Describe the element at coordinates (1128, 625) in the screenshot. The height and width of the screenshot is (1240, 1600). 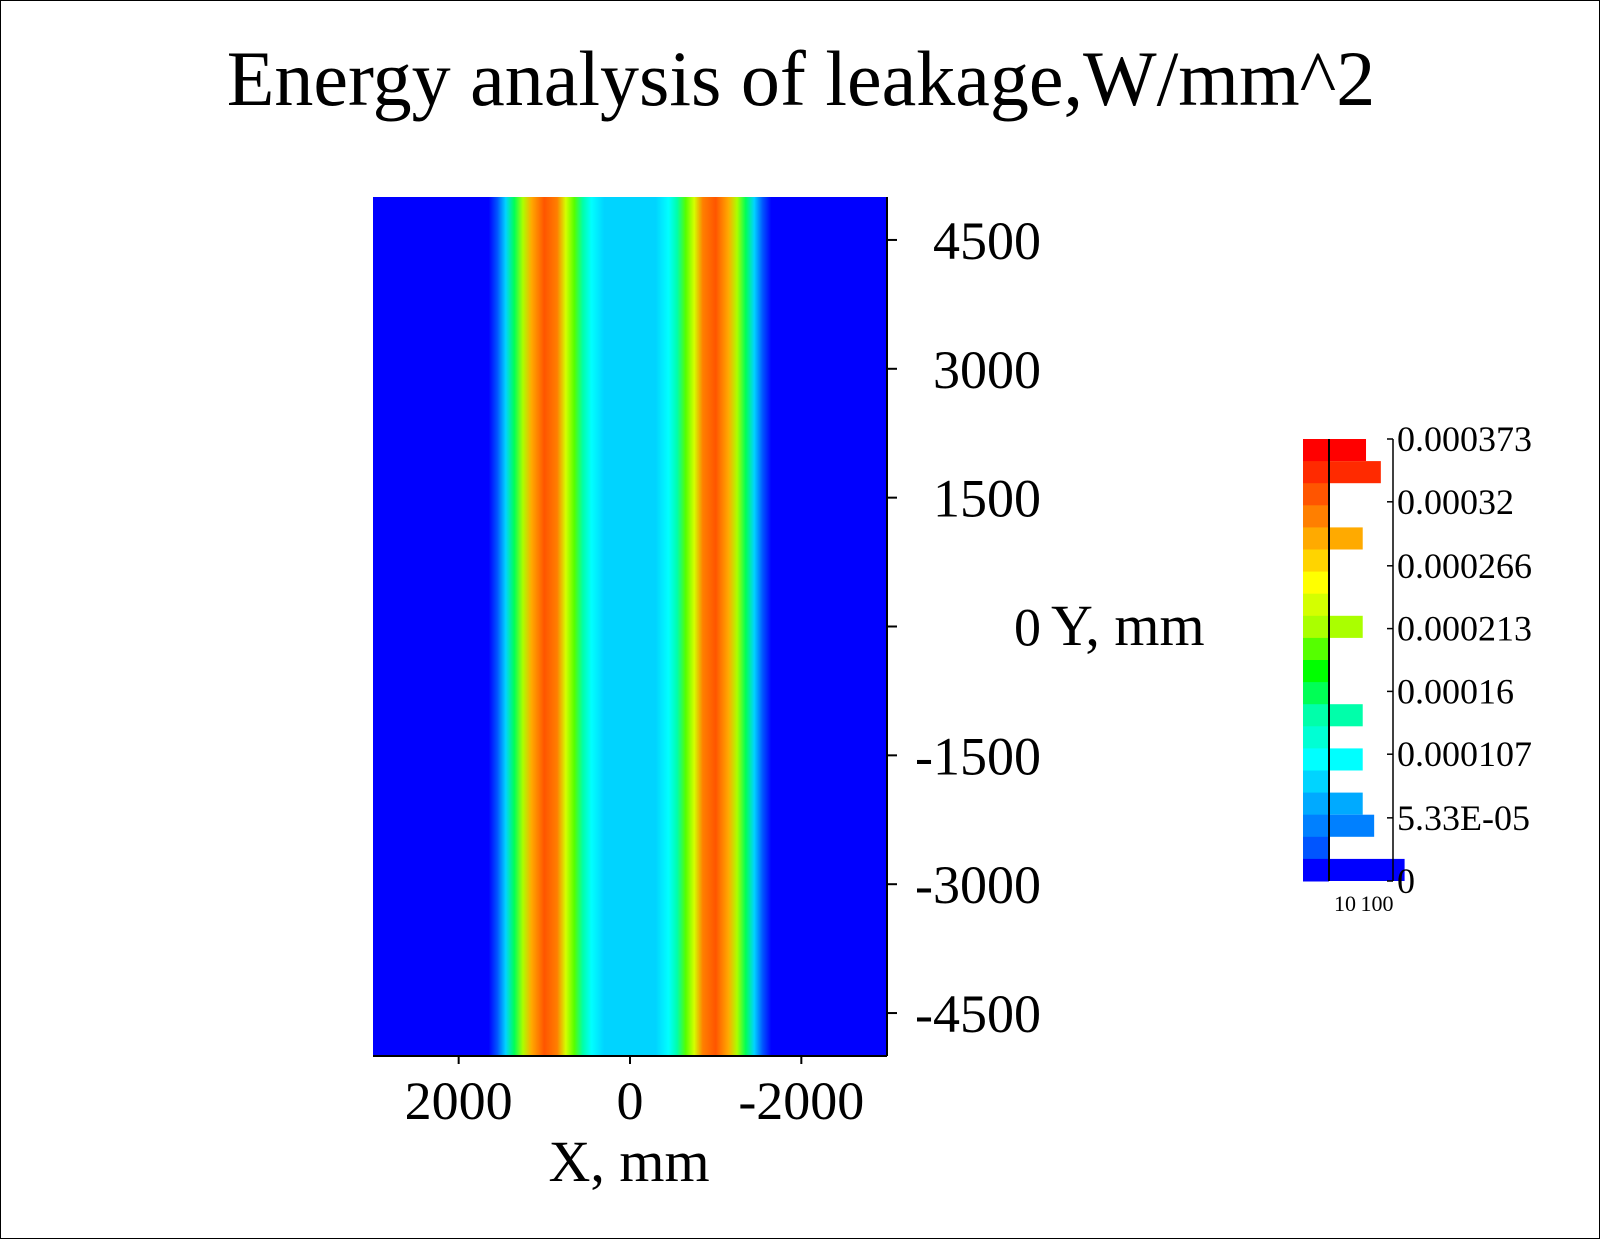
I see `y-axis-label: Y, mm` at that location.